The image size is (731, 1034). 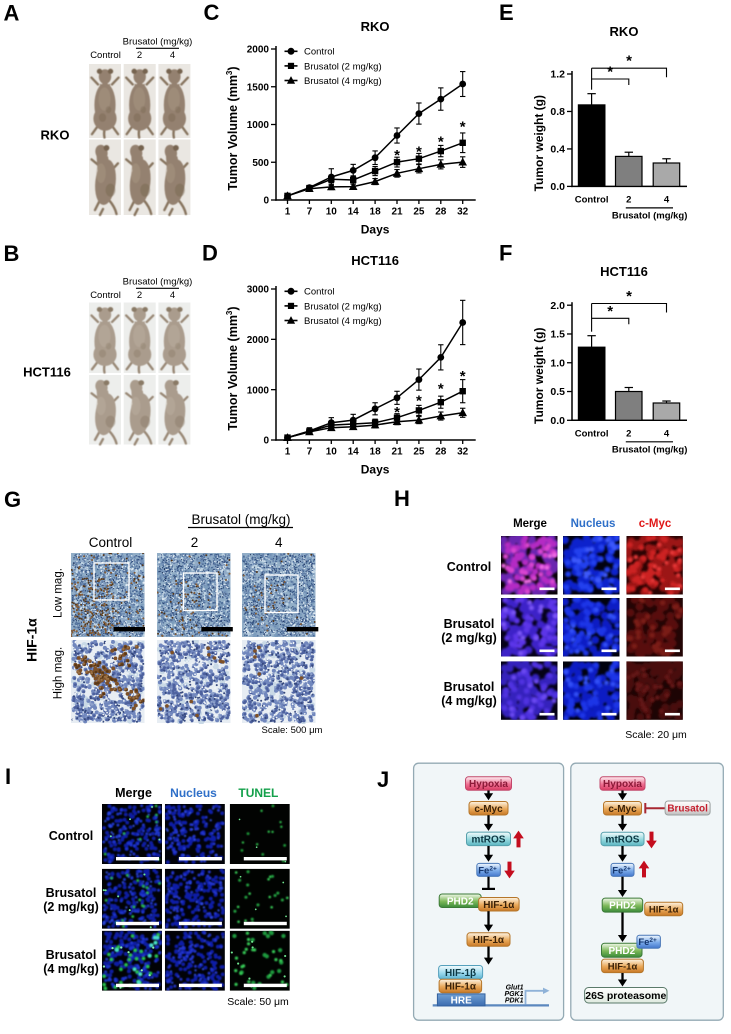 What do you see at coordinates (557, 75) in the screenshot?
I see `svg-text: 1.2` at bounding box center [557, 75].